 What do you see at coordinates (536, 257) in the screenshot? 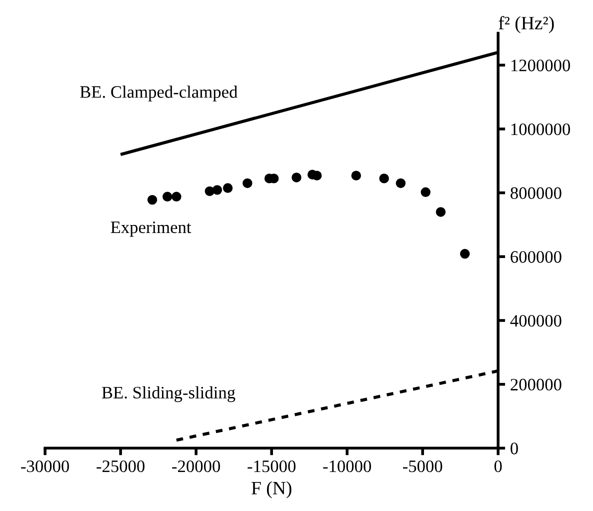
I see `y-tick-label: 600000` at bounding box center [536, 257].